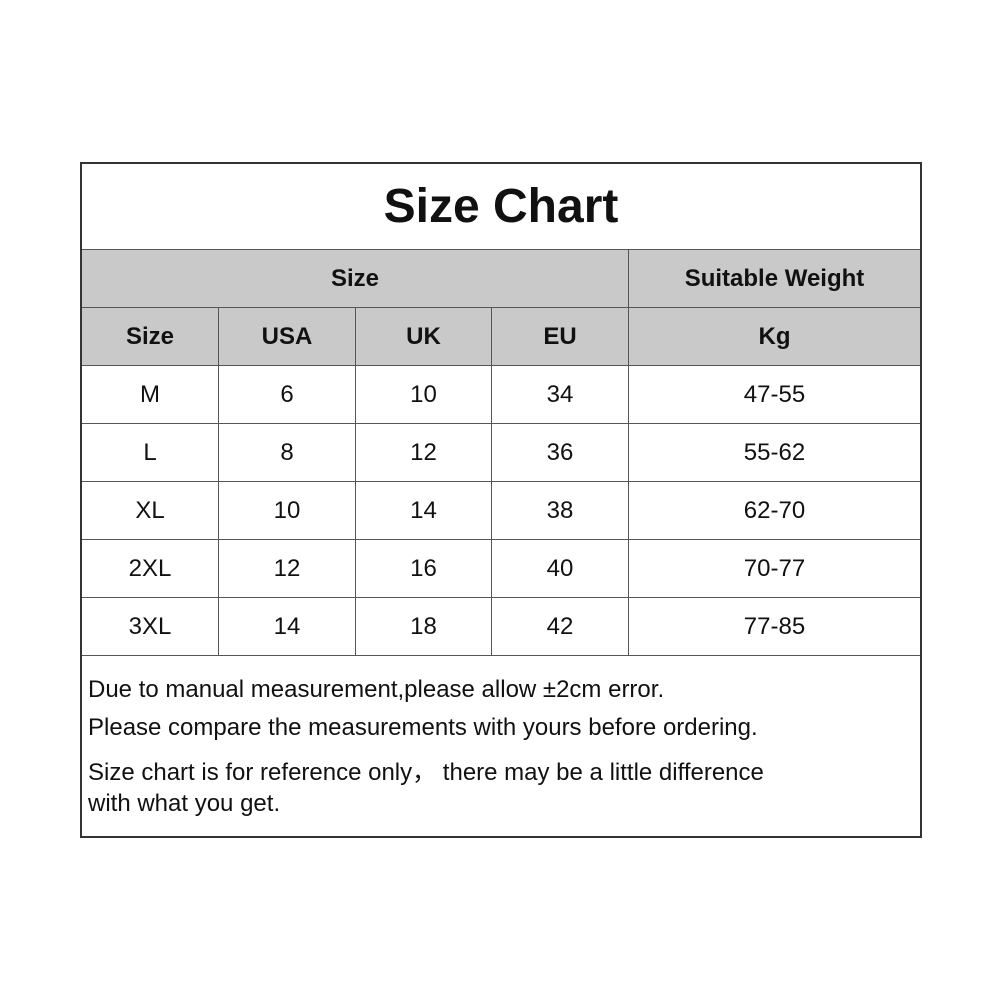  I want to click on header-group: Suitable Weight, so click(774, 279).